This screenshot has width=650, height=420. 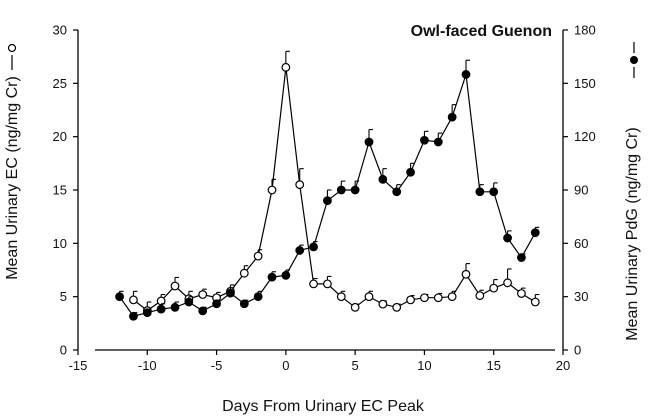 I want to click on right-legend-dot, so click(x=634, y=60).